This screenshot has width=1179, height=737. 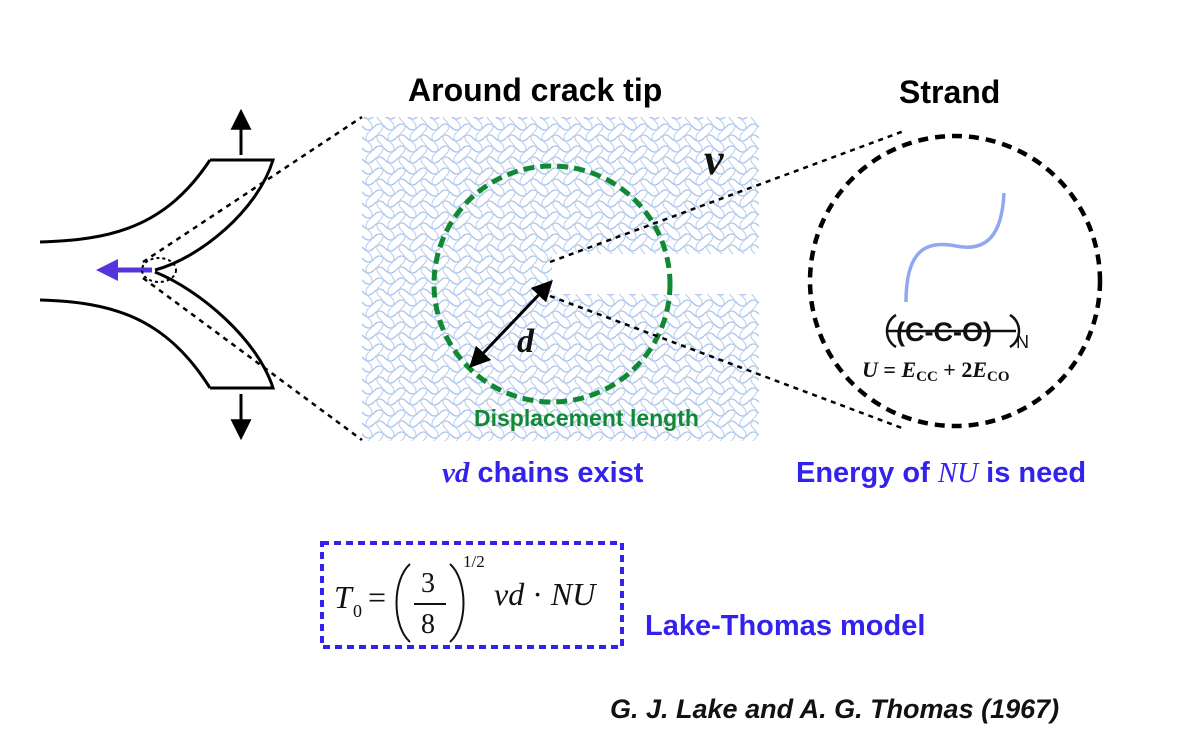 What do you see at coordinates (357, 611) in the screenshot?
I see `svg-text: 0` at bounding box center [357, 611].